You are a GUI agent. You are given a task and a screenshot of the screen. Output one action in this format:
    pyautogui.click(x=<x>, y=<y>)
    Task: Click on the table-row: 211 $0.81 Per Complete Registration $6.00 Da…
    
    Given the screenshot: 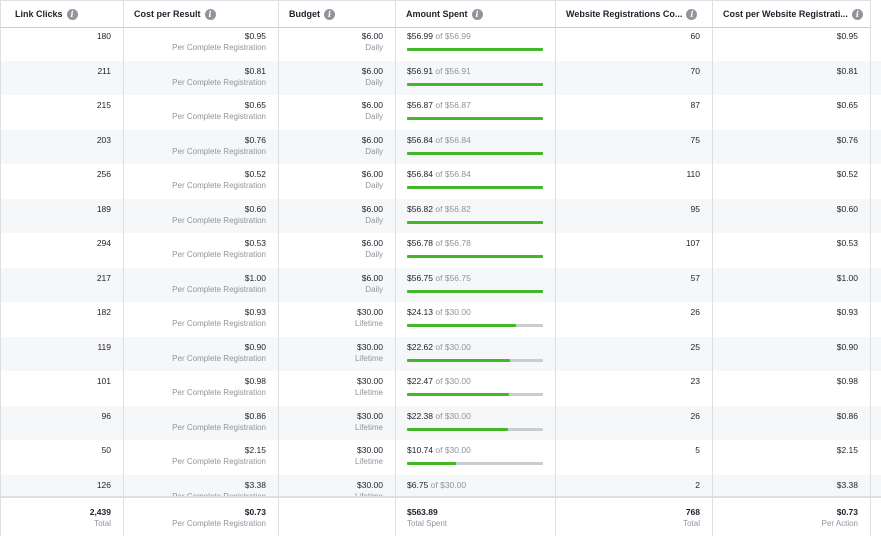 What is the action you would take?
    pyautogui.click(x=440, y=77)
    